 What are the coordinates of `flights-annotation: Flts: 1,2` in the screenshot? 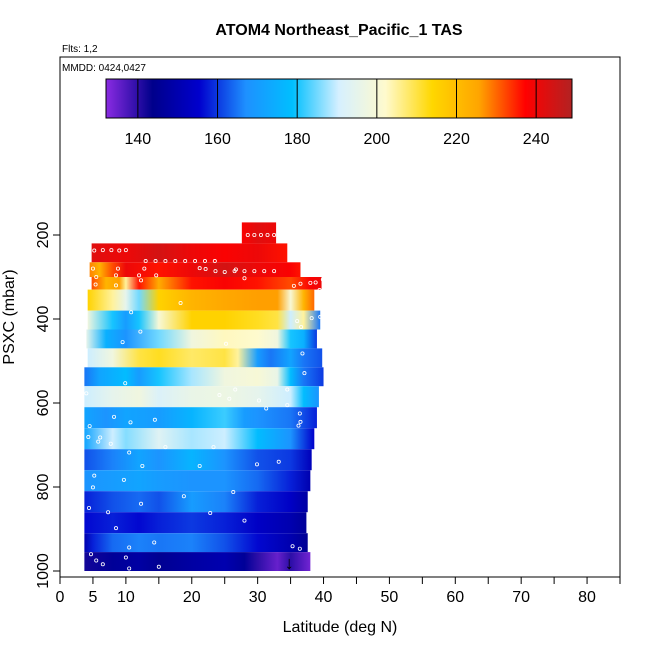 It's located at (80, 49).